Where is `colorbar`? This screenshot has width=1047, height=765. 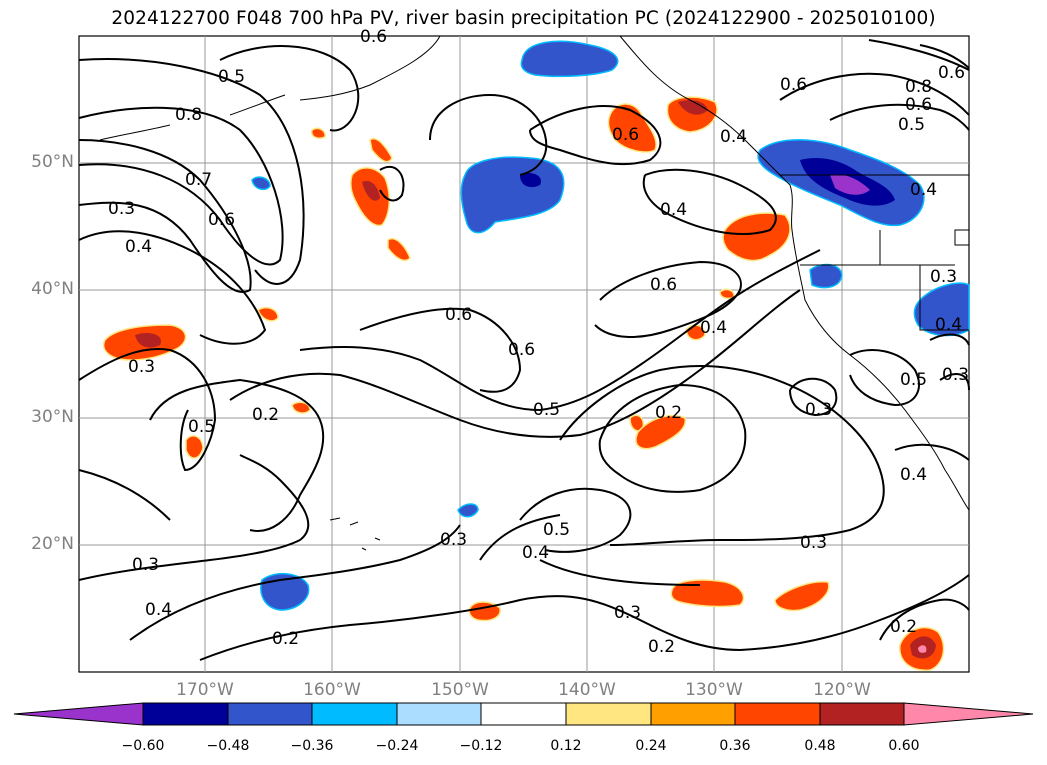
colorbar is located at coordinates (523, 714).